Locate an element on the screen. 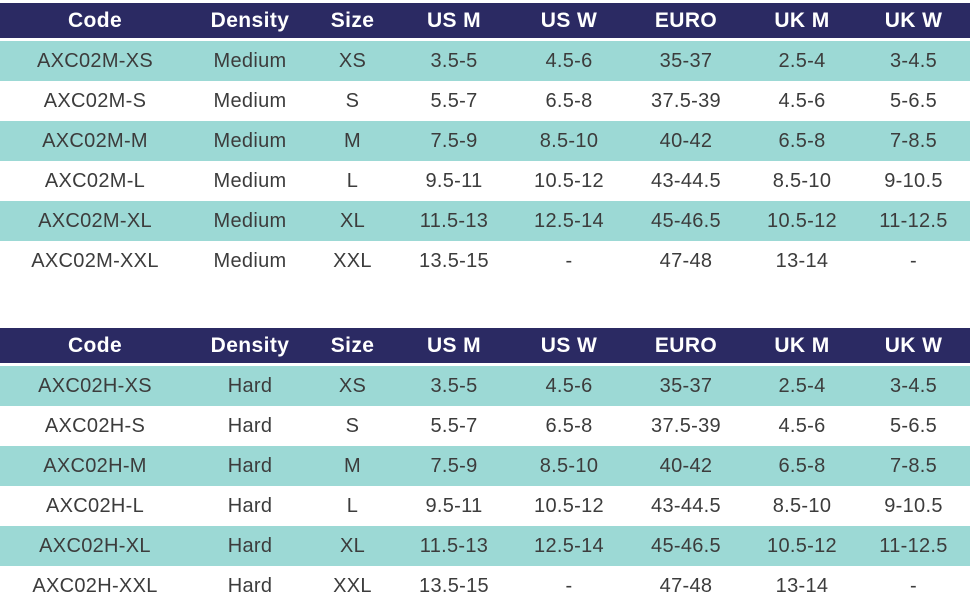 The width and height of the screenshot is (970, 613). table-row: AXC02H-XXL Hard XXL 13.5-15-47-48 13-14- is located at coordinates (485, 586).